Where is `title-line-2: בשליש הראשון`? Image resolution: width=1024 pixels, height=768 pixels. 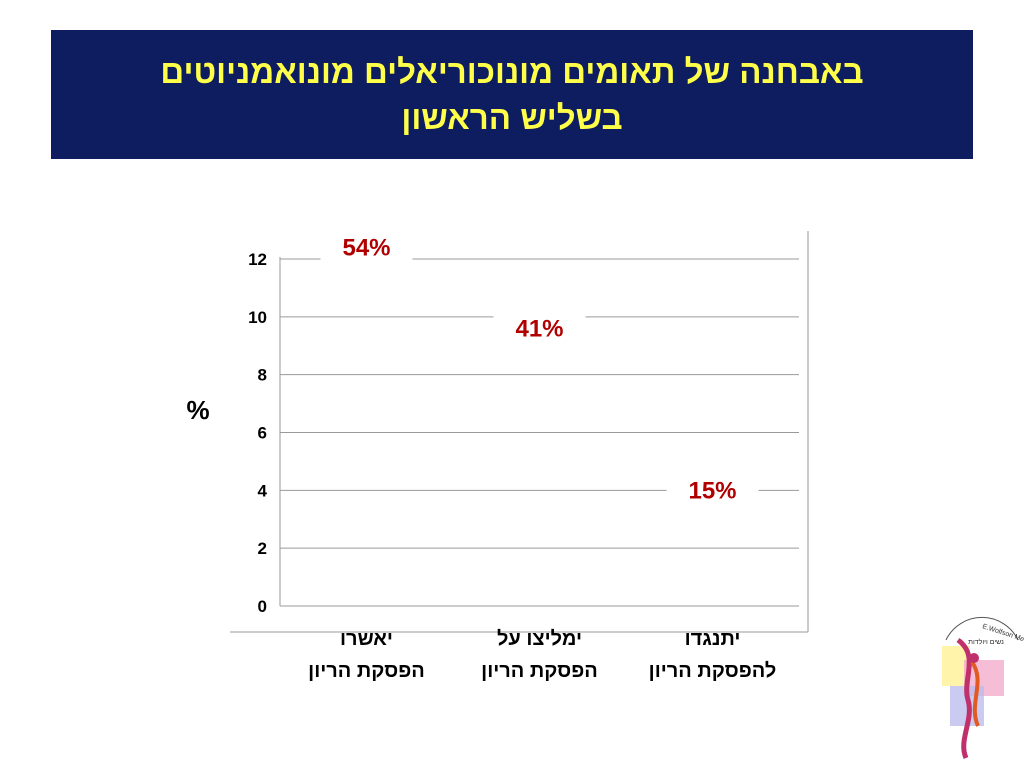
title-line-2: בשליש הראשון is located at coordinates (512, 117).